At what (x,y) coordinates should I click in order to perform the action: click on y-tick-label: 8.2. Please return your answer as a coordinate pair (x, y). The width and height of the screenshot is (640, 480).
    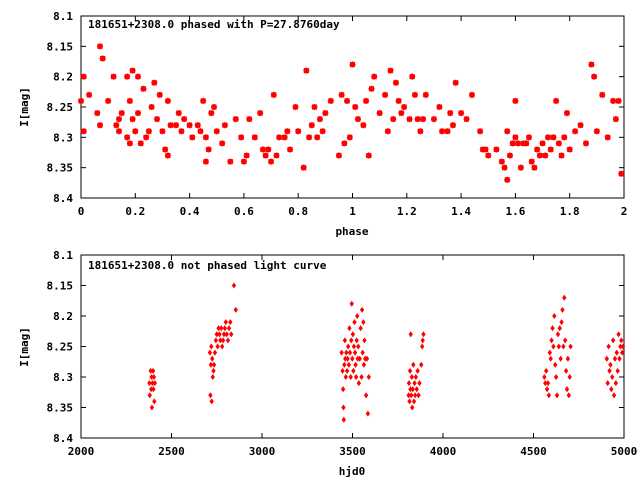
    Looking at the image, I should click on (63, 316).